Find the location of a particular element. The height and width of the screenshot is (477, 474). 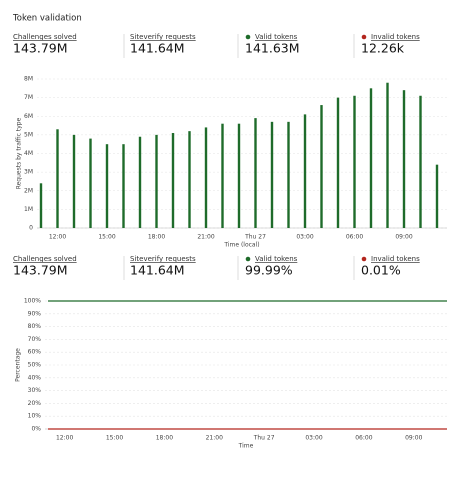

stat-value: 12.26k is located at coordinates (383, 48).